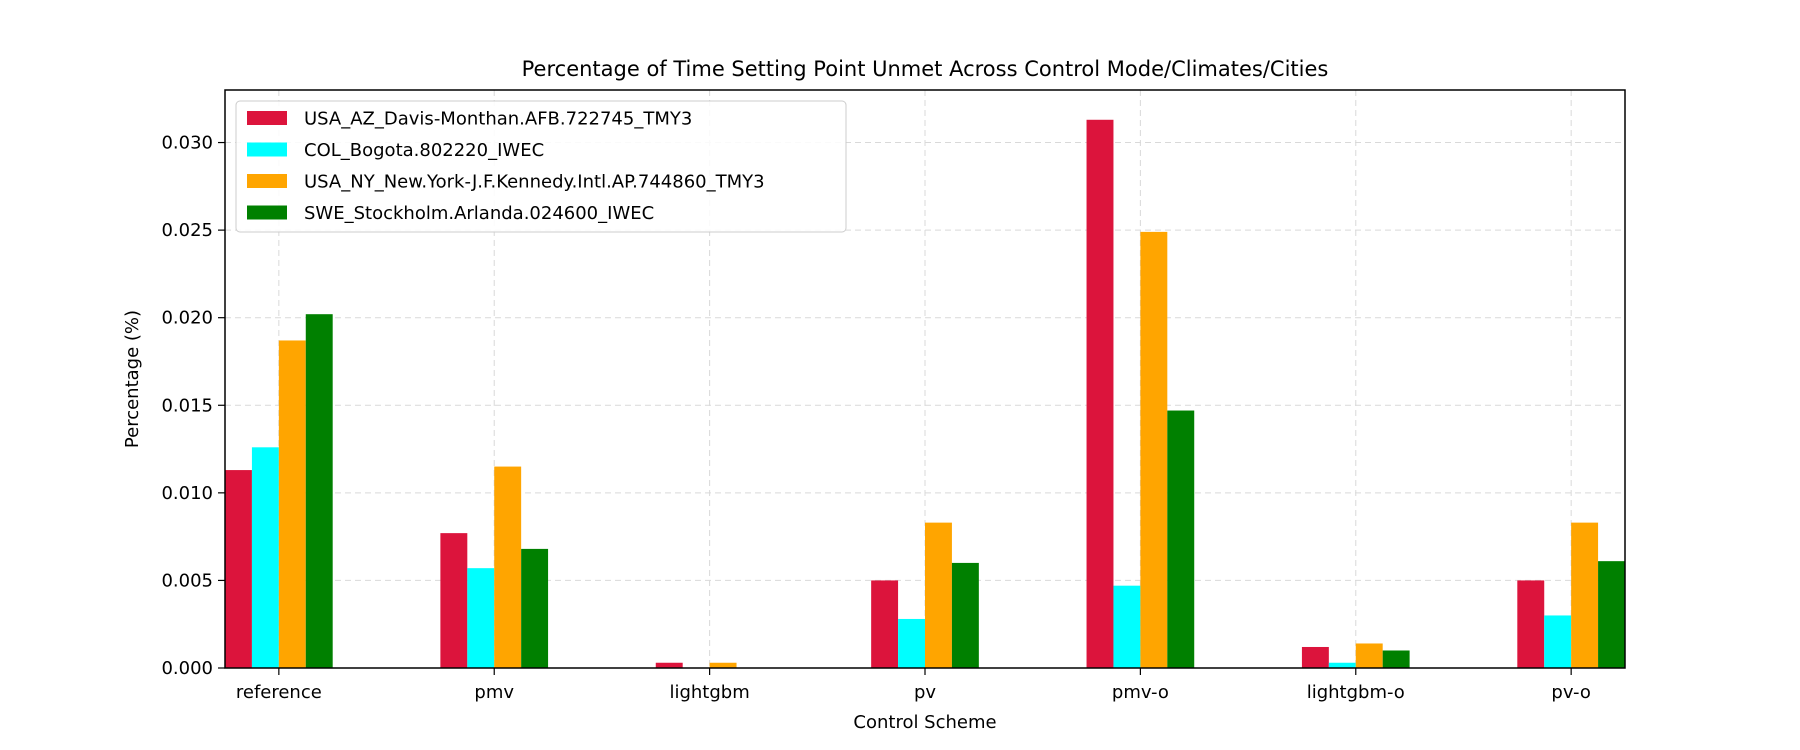  Describe the element at coordinates (187, 493) in the screenshot. I see `y-tick-label: 0.010` at that location.